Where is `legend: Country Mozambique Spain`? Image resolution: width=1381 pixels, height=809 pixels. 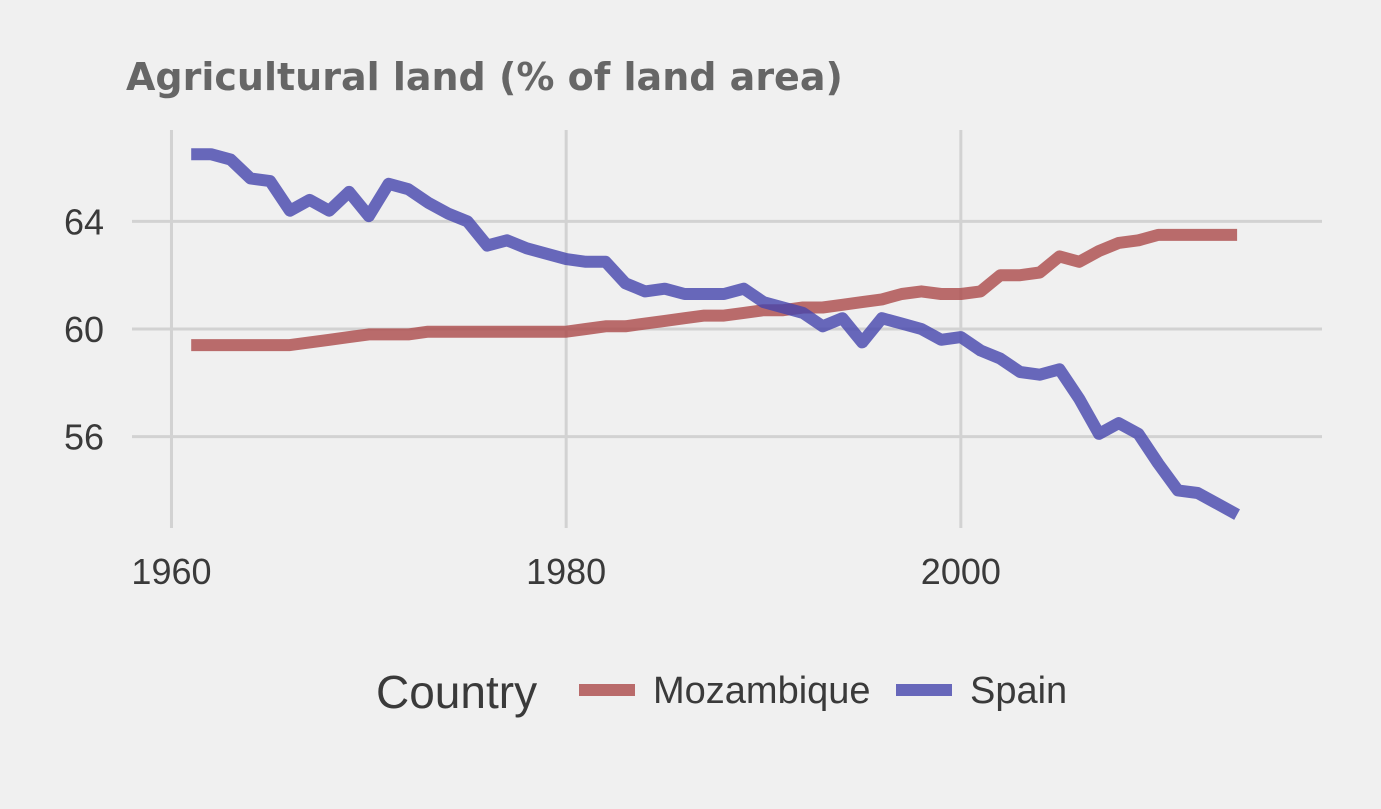
legend: Country Mozambique Spain is located at coordinates (721, 692).